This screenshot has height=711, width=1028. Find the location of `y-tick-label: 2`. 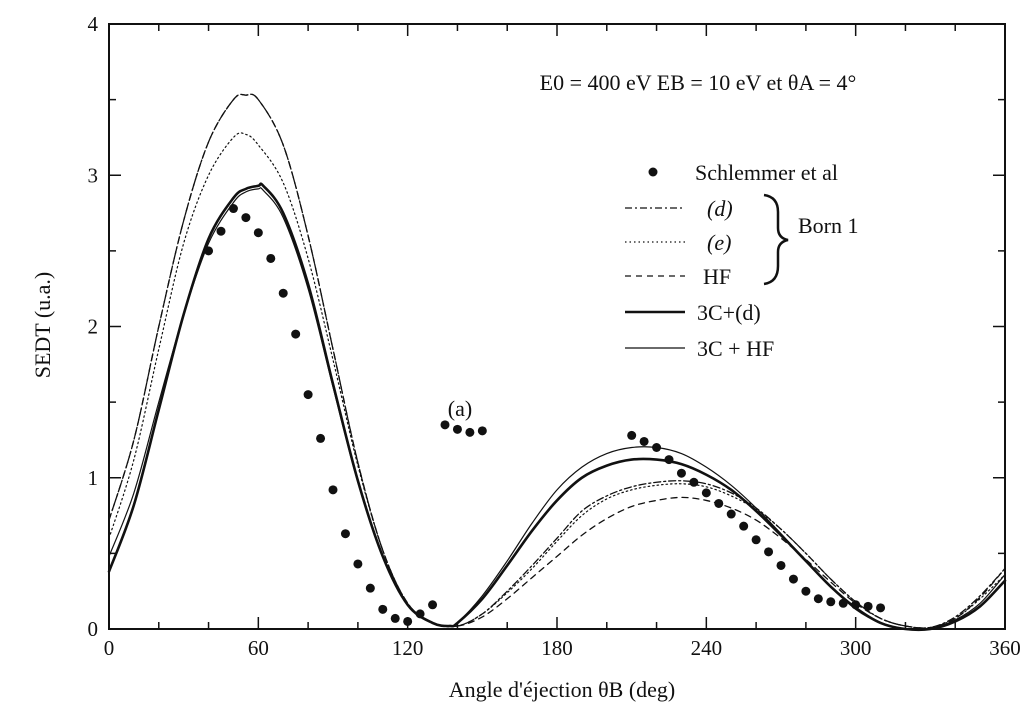

y-tick-label: 2 is located at coordinates (93, 327).